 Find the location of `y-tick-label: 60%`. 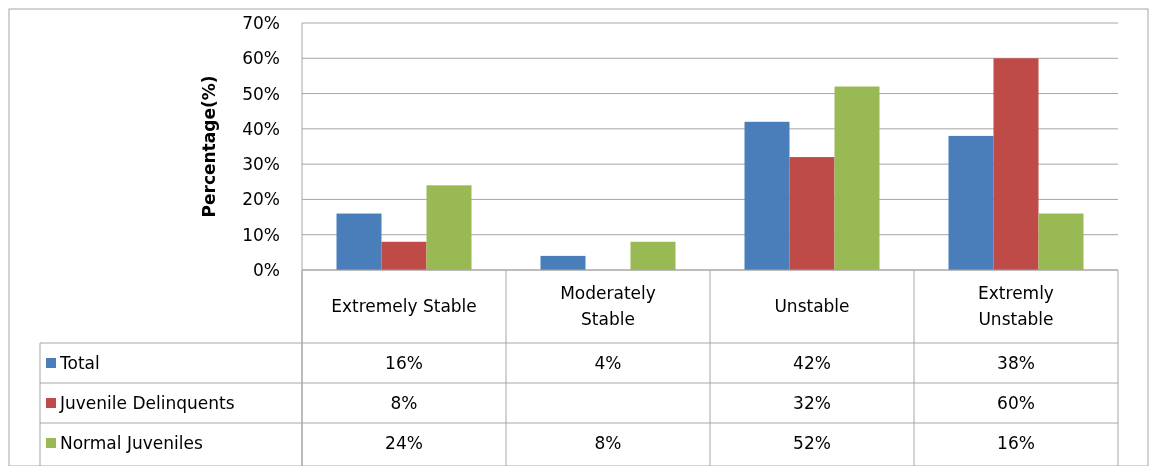

y-tick-label: 60% is located at coordinates (261, 58).